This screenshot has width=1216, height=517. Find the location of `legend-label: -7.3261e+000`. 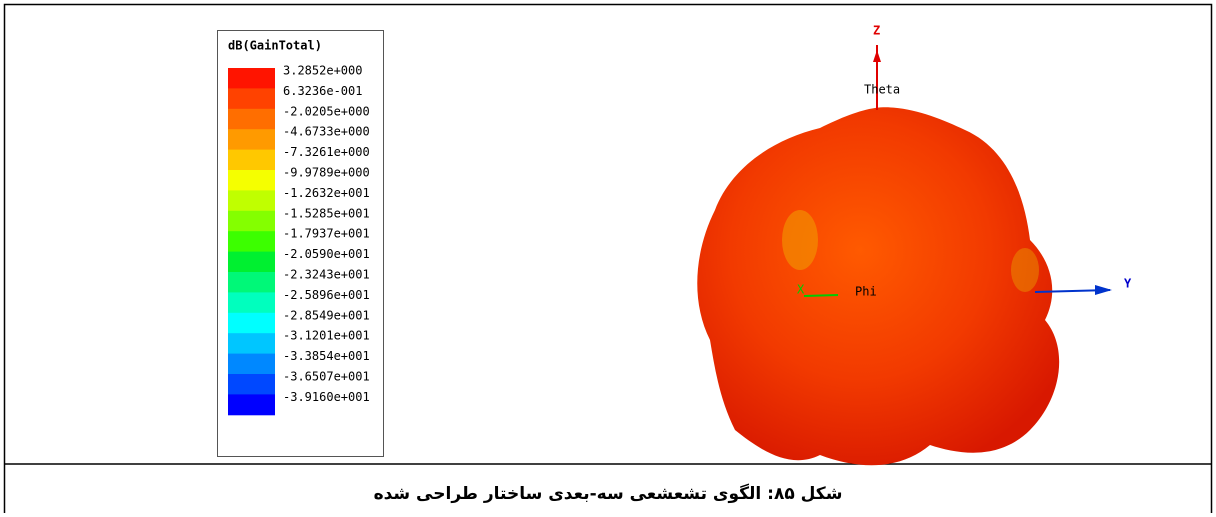

legend-label: -7.3261e+000 is located at coordinates (326, 152).